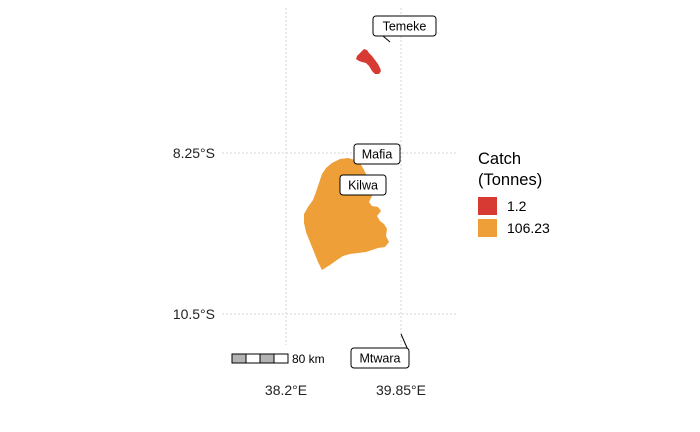  Describe the element at coordinates (194, 314) in the screenshot. I see `y-tick-label-10-5: 10.5°S` at that location.